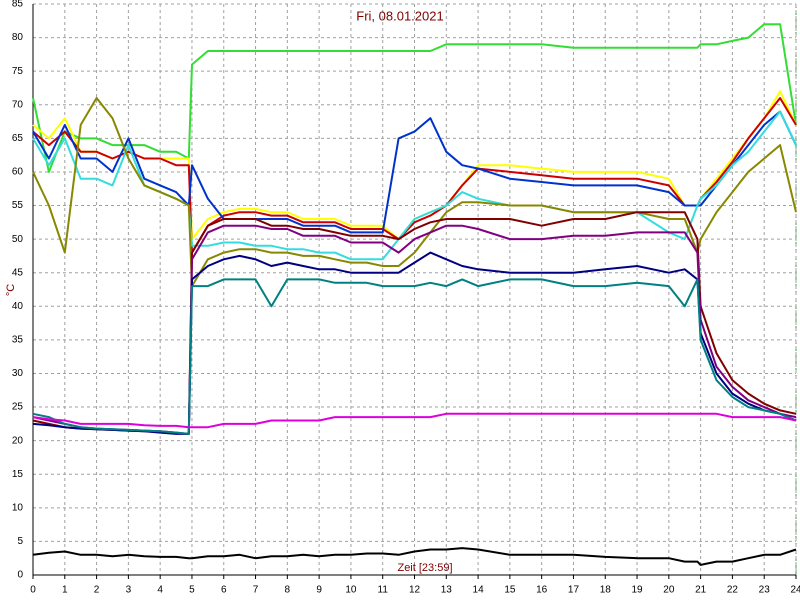  Describe the element at coordinates (424, 568) in the screenshot. I see `x-axis-label: Zeit [23:59]` at that location.